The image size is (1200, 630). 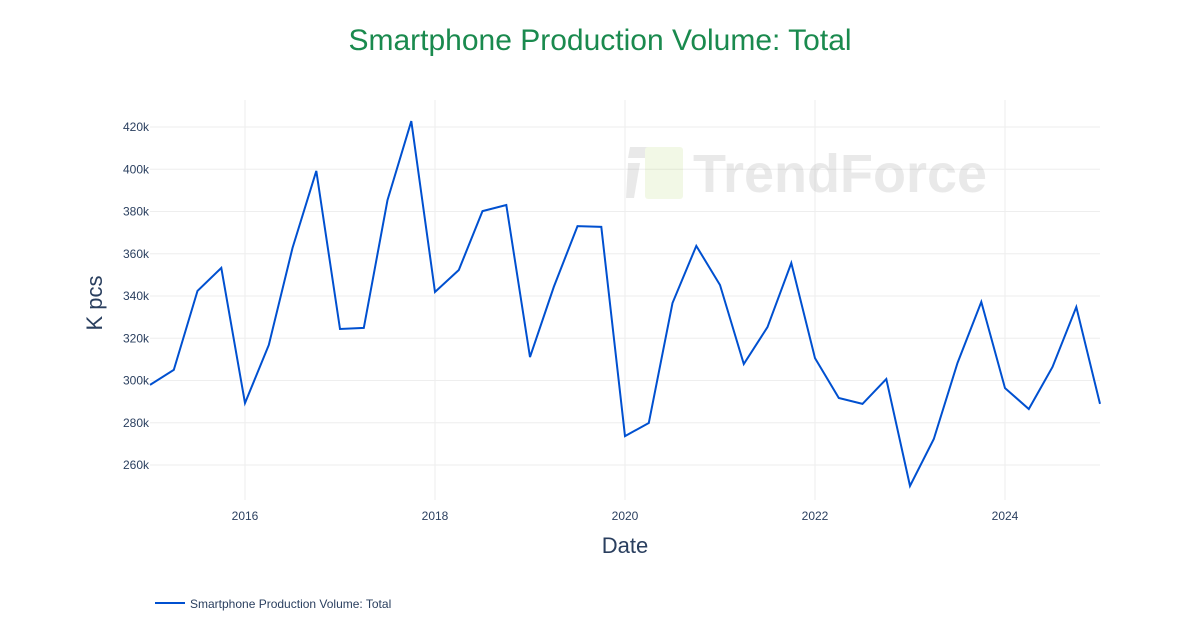 I want to click on y-tick-label: 380k, so click(x=136, y=212).